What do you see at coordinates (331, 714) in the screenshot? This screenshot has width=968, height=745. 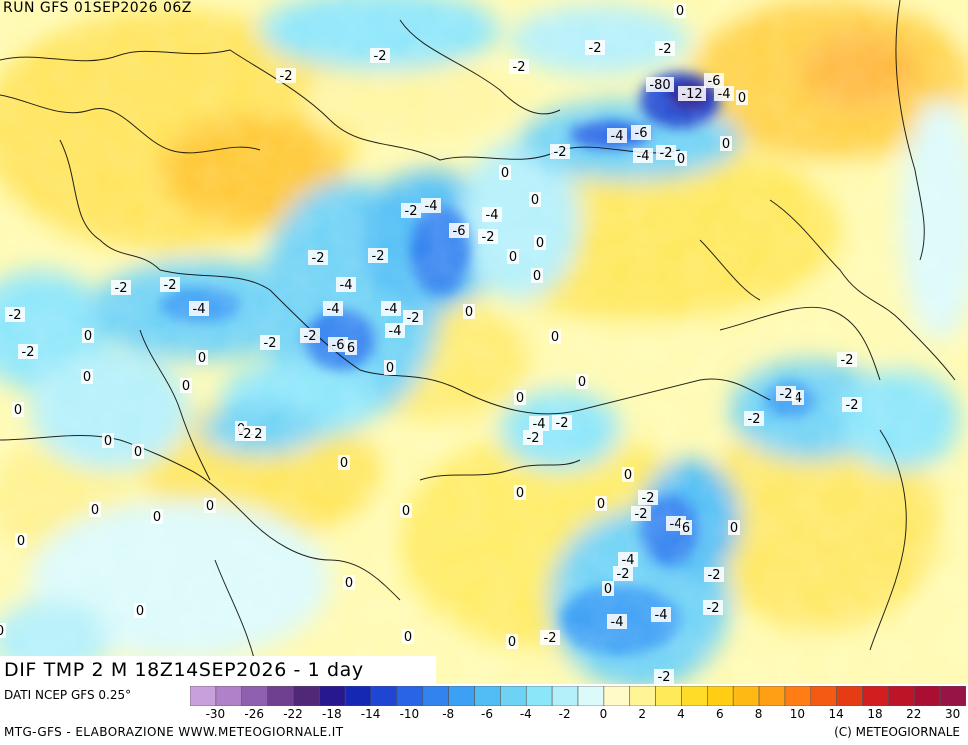 I see `scale-tick-label: -18` at bounding box center [331, 714].